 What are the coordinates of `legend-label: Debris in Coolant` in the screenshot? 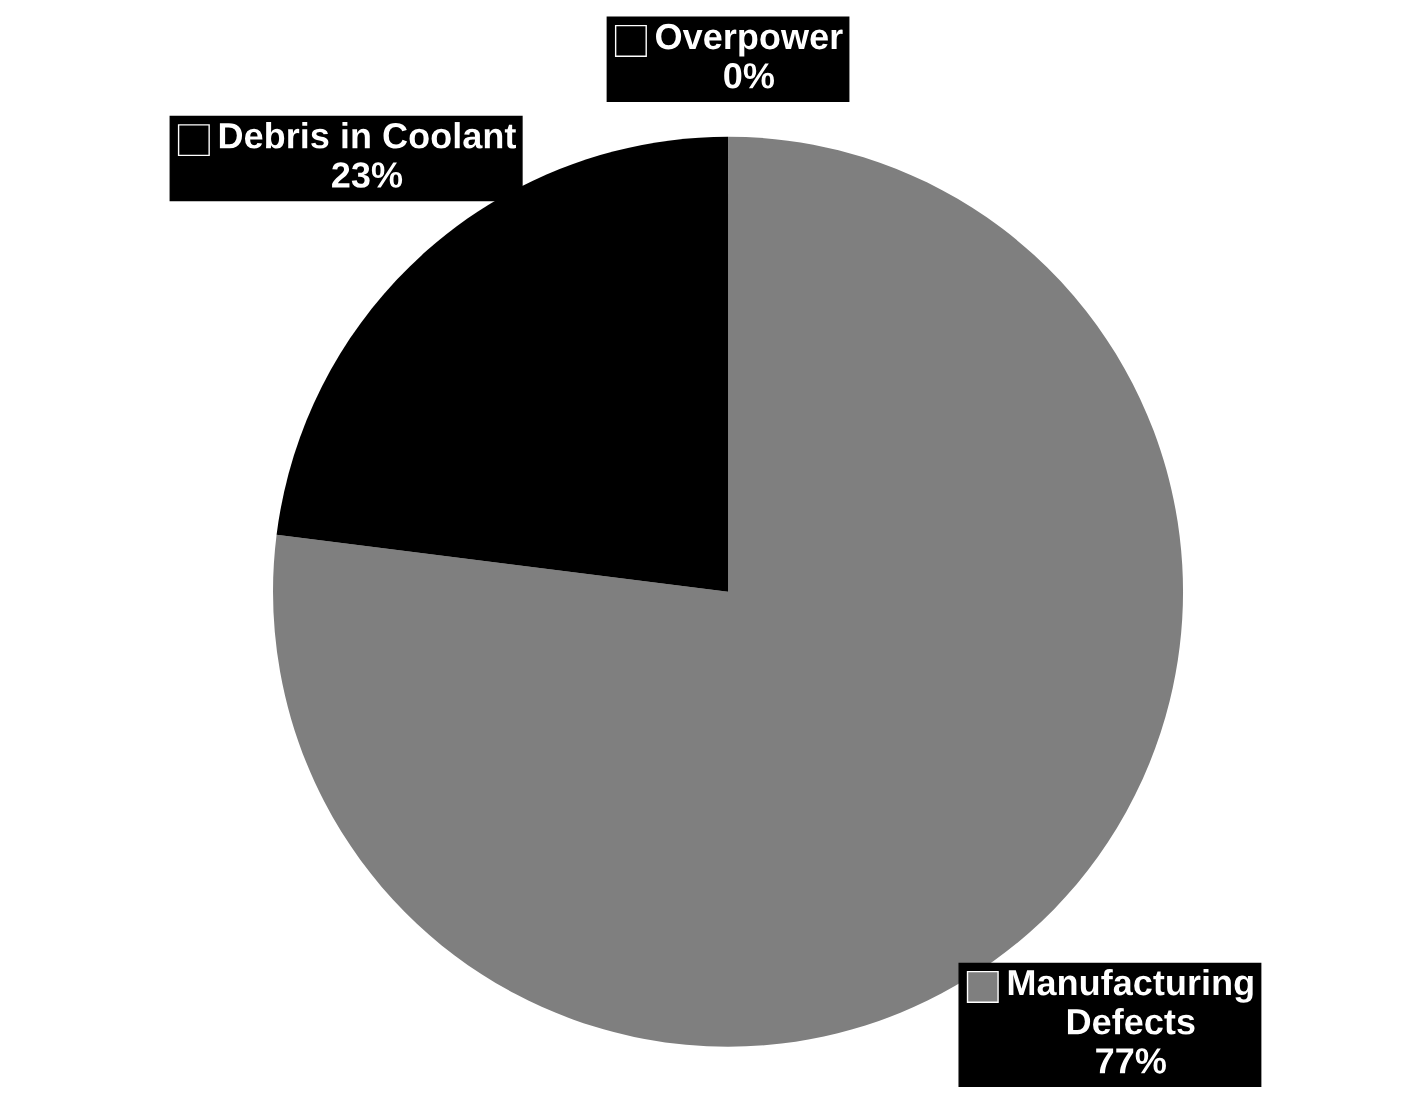 It's located at (367, 135).